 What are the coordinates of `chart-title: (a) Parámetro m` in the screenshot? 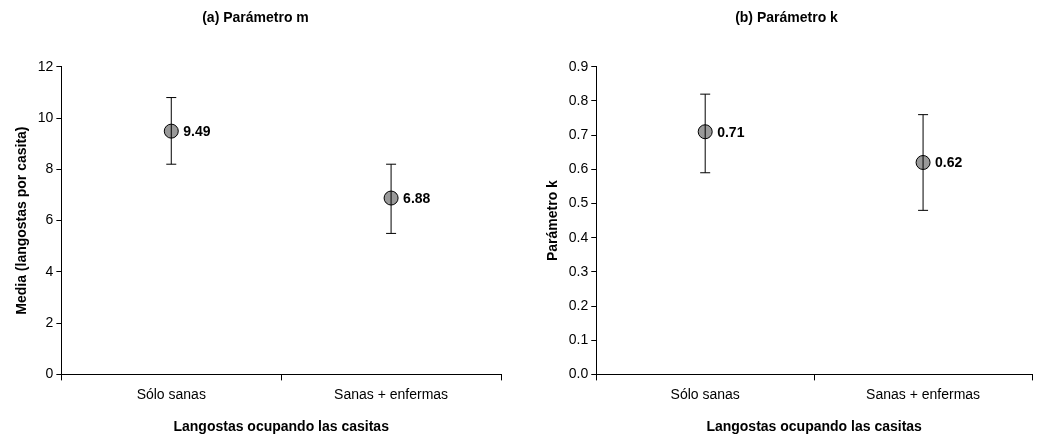 It's located at (255, 17).